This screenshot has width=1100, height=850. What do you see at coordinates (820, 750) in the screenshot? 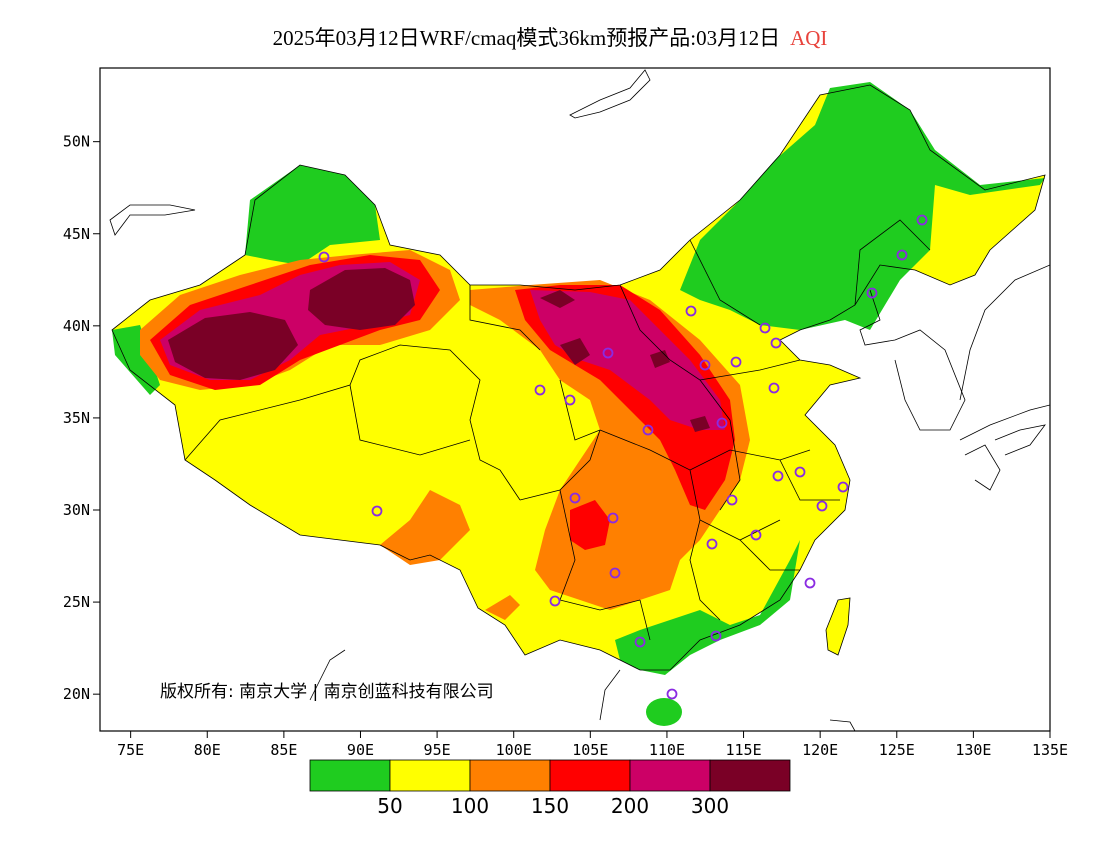
I see `lon-tick-label: 120E` at bounding box center [820, 750].